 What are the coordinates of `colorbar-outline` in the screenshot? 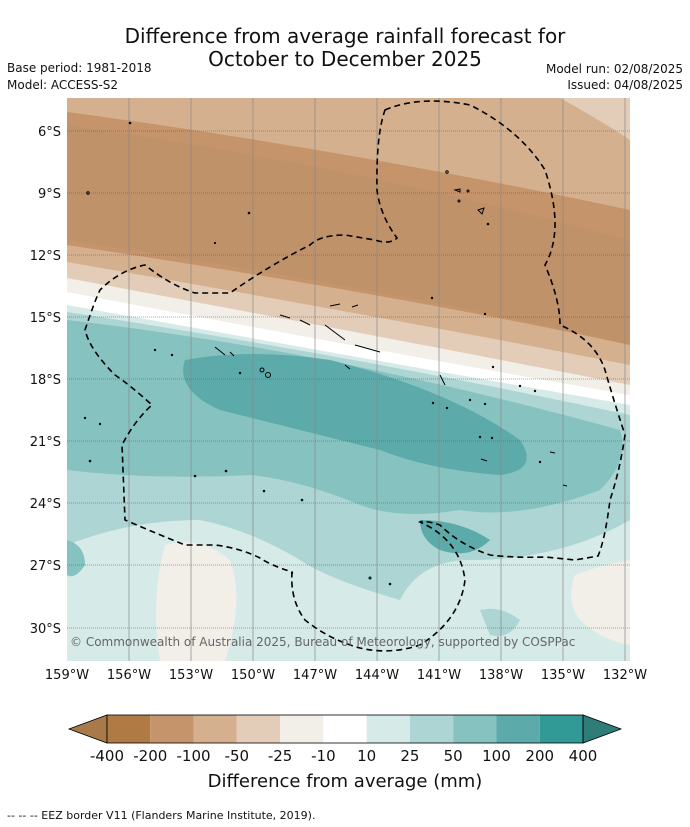 It's located at (345, 729).